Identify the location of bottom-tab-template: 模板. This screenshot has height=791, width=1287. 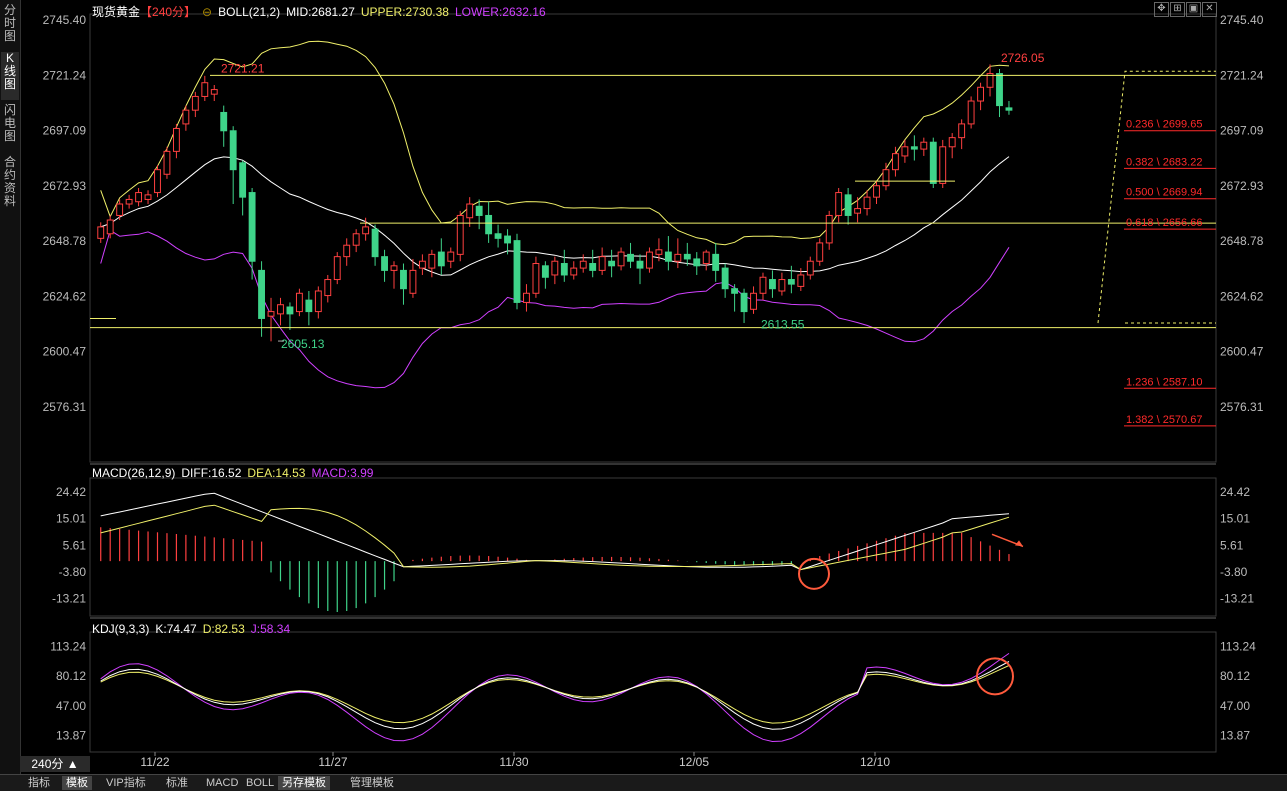
(77, 783).